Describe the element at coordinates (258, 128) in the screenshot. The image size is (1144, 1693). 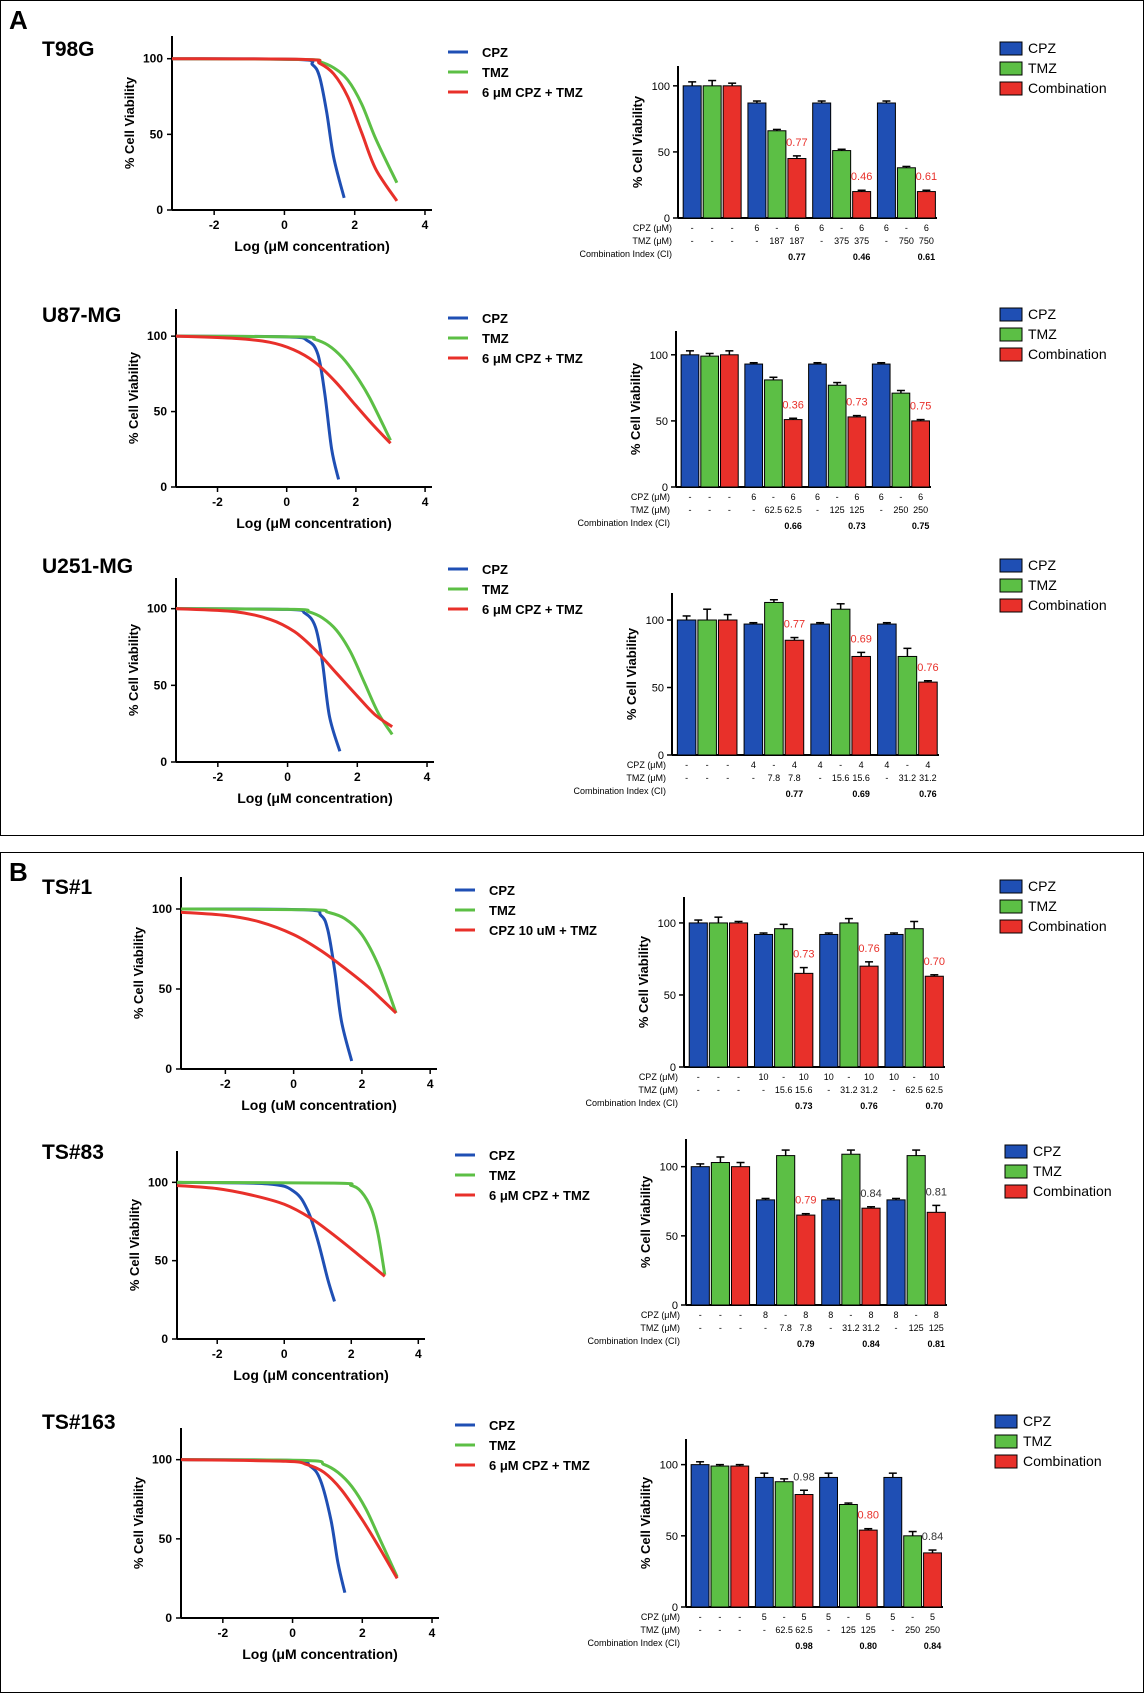
I see `curve-cpz-line` at that location.